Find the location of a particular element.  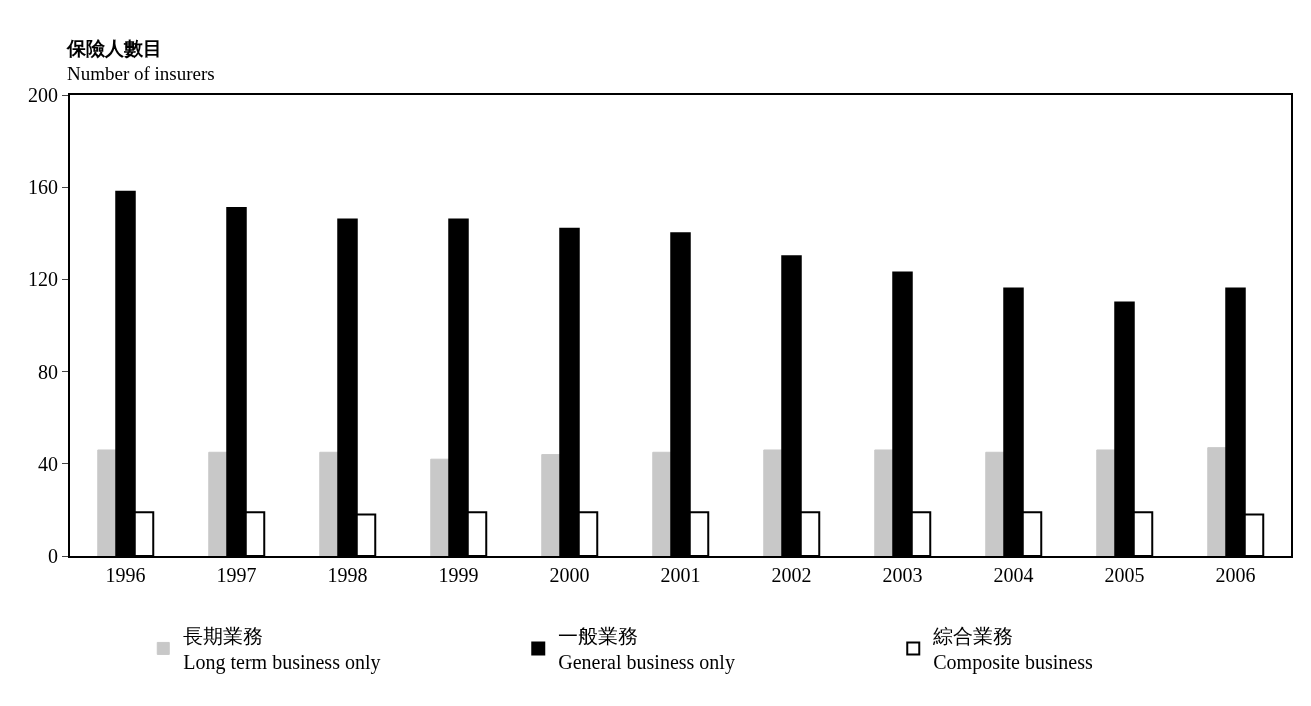

x-tick-label: 2003 is located at coordinates (902, 575).